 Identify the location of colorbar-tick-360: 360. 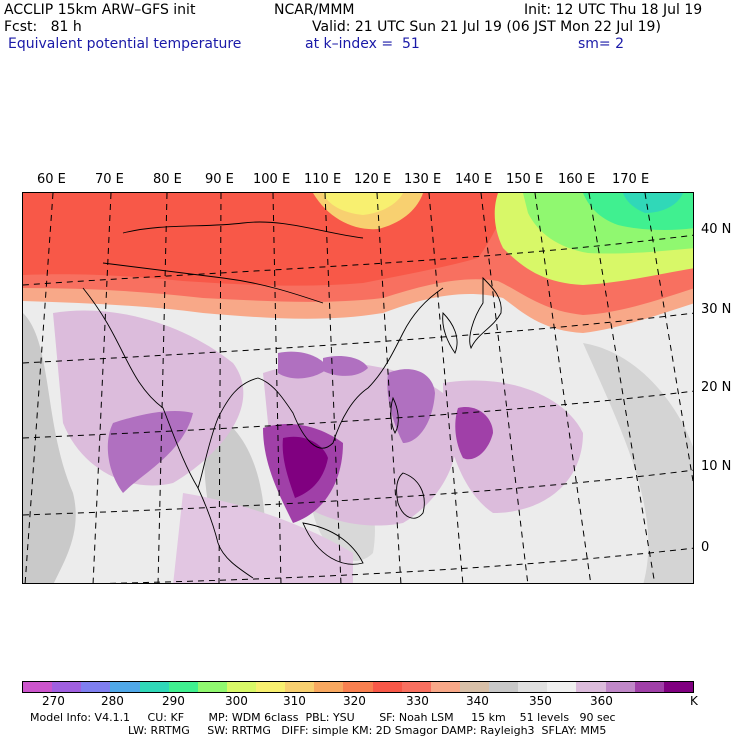
(601, 701).